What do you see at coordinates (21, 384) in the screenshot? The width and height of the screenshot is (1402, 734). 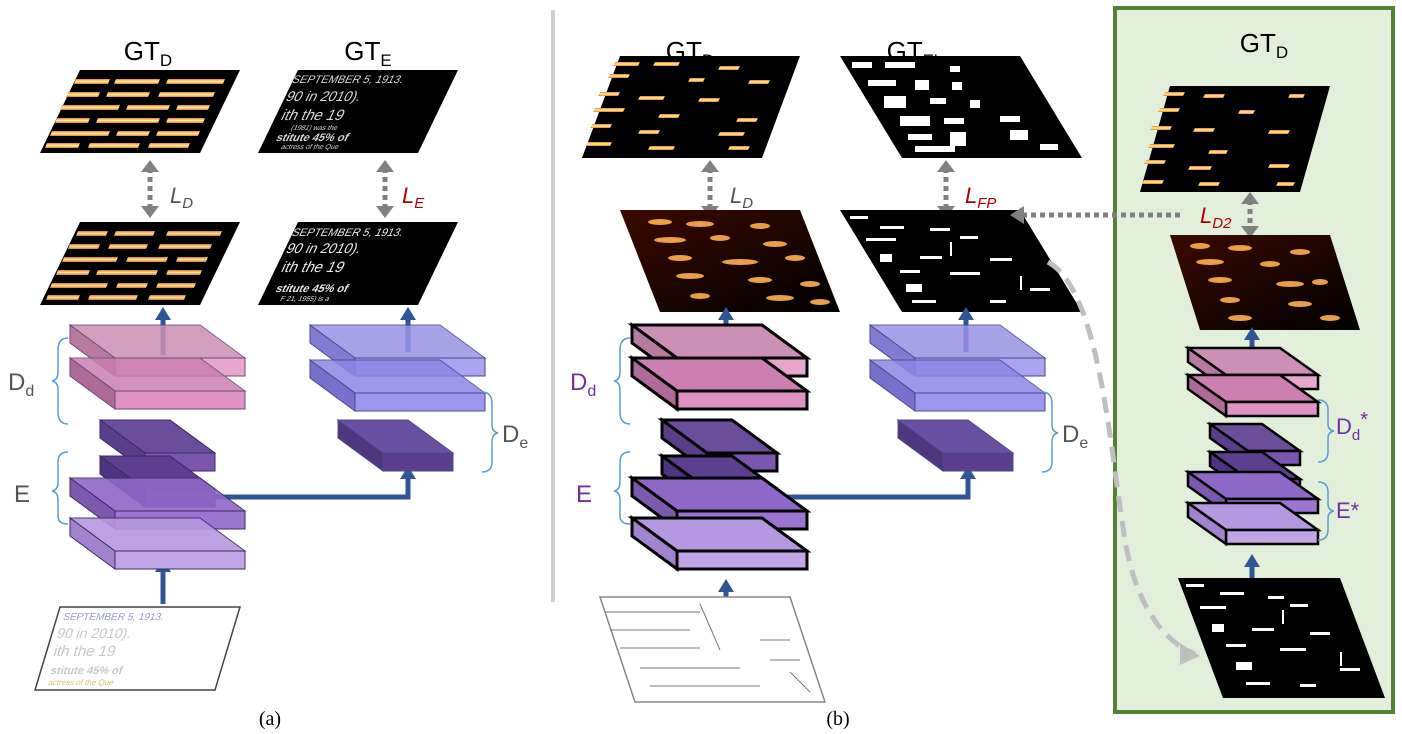 I see `dd-label-a: Dd` at bounding box center [21, 384].